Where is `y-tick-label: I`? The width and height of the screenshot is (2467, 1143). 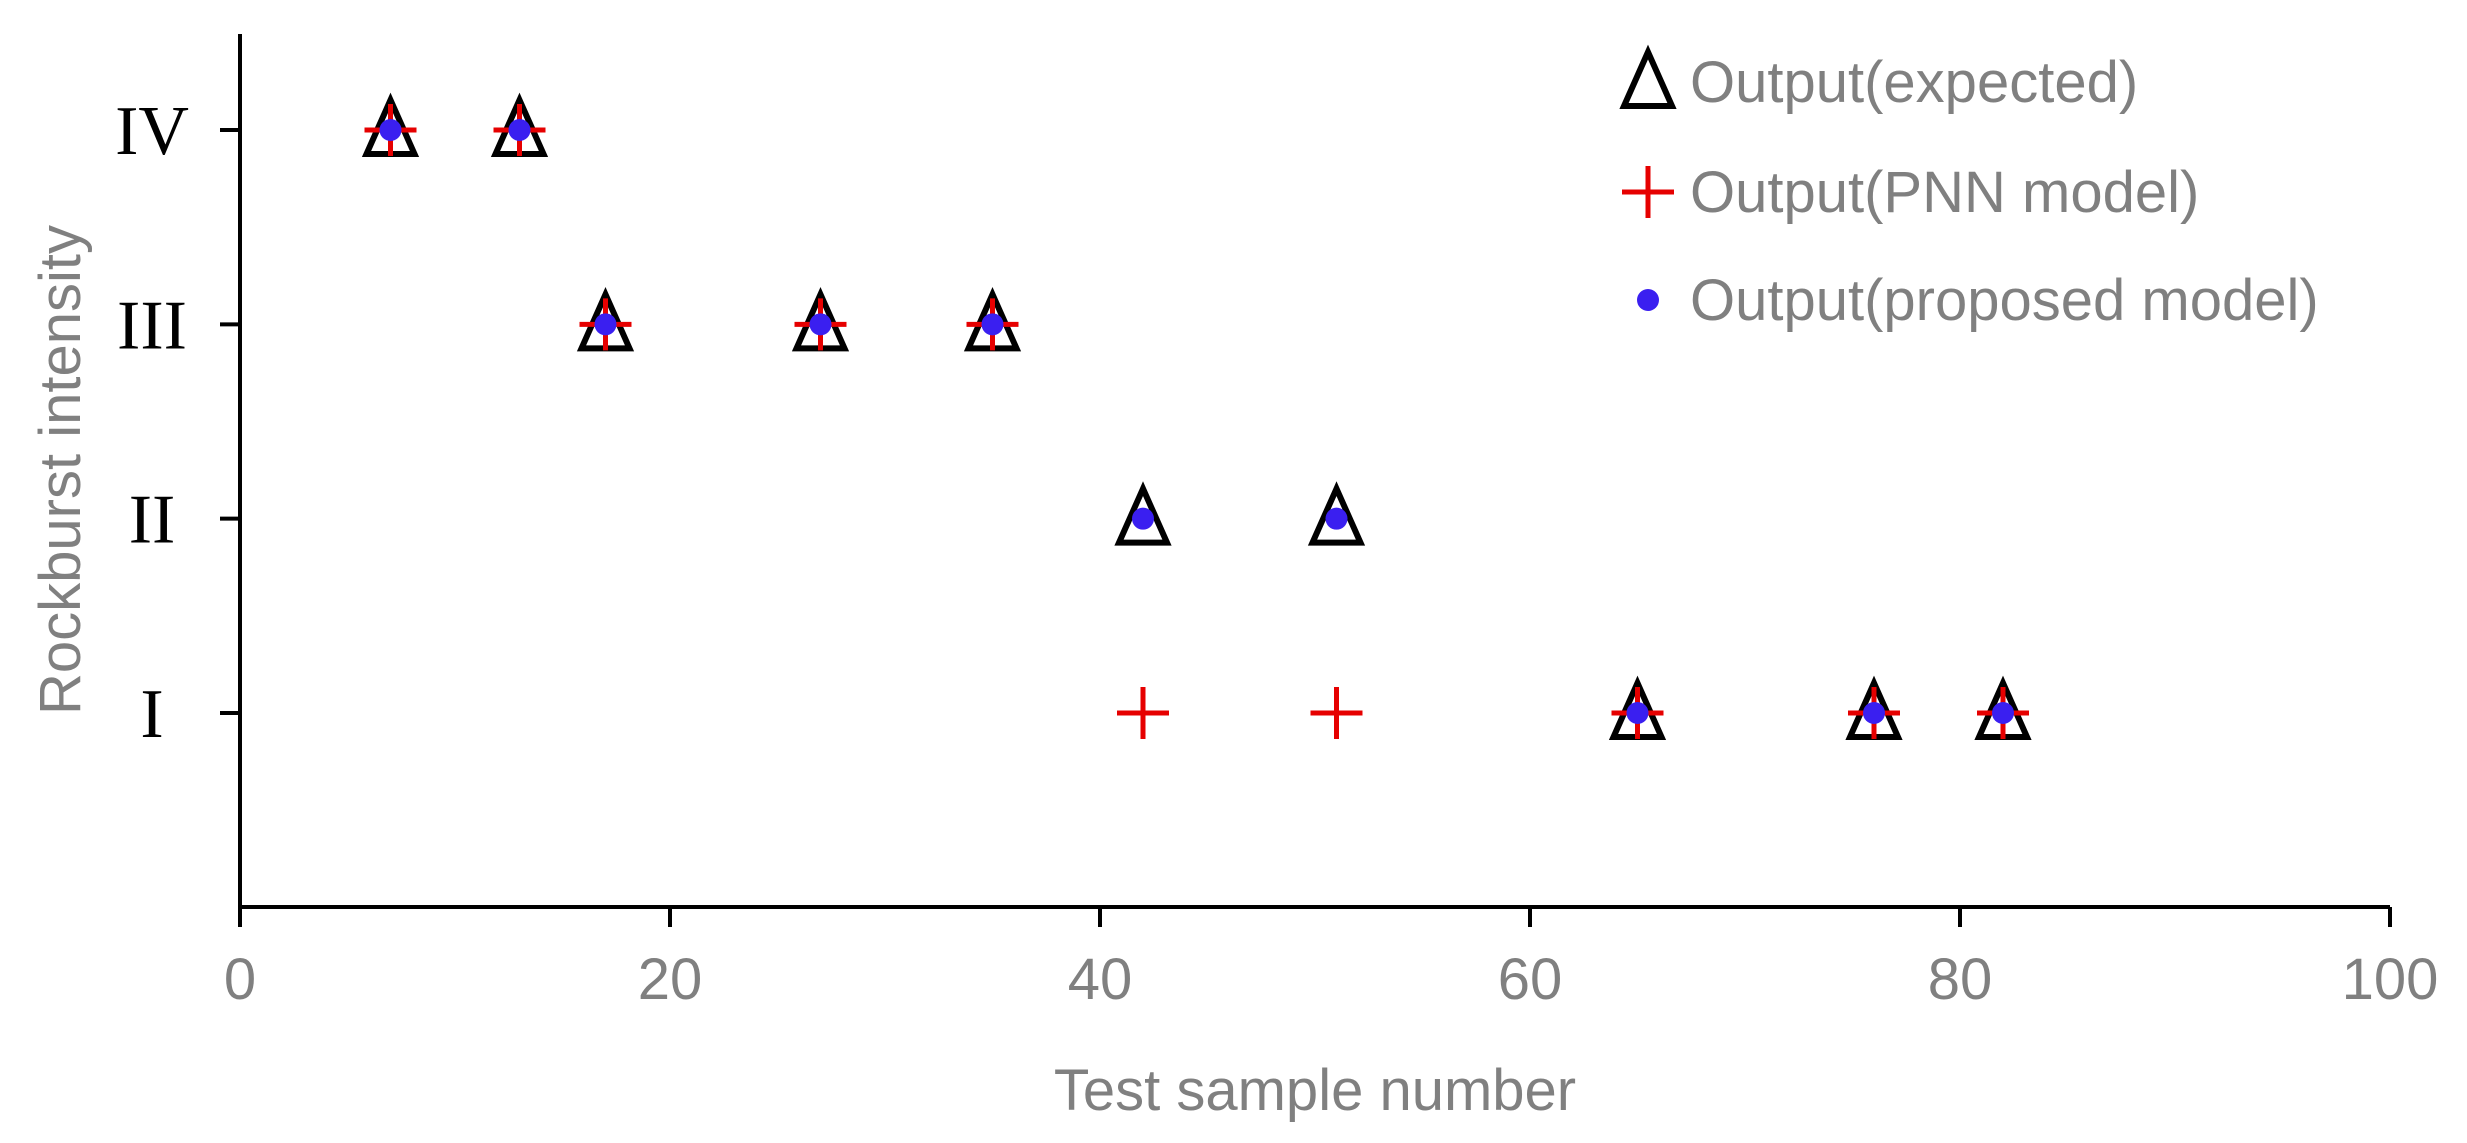 y-tick-label: I is located at coordinates (151, 714).